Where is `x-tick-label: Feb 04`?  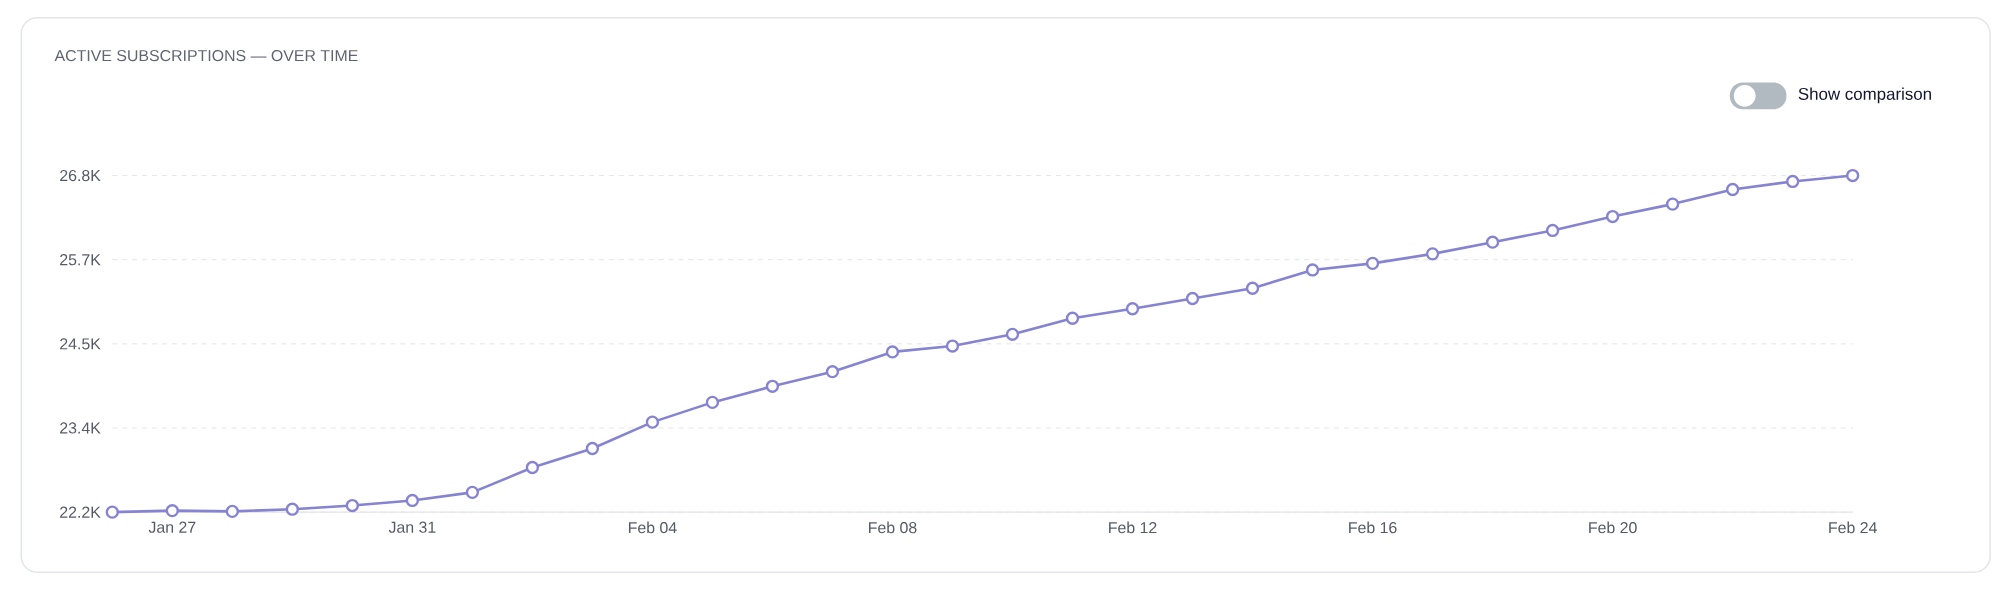
x-tick-label: Feb 04 is located at coordinates (652, 527).